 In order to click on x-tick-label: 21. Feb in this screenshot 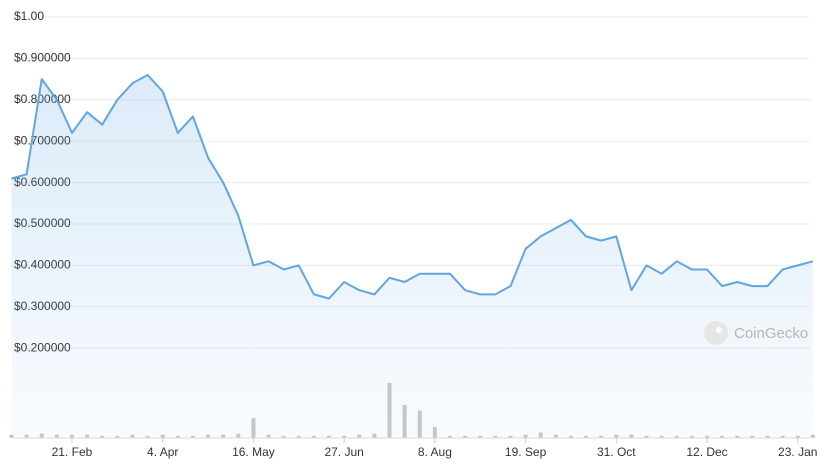, I will do `click(72, 452)`.